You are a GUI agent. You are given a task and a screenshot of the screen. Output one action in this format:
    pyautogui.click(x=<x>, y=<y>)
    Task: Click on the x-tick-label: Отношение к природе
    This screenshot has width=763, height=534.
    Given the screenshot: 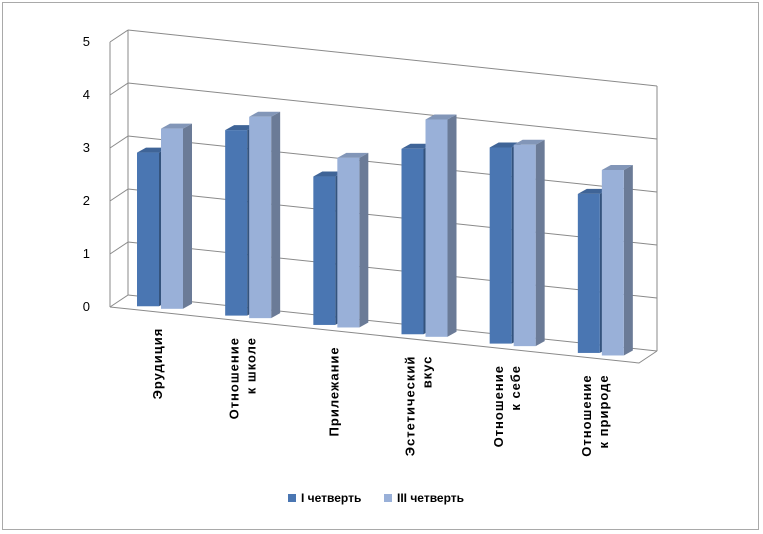 What is the action you would take?
    pyautogui.click(x=595, y=415)
    